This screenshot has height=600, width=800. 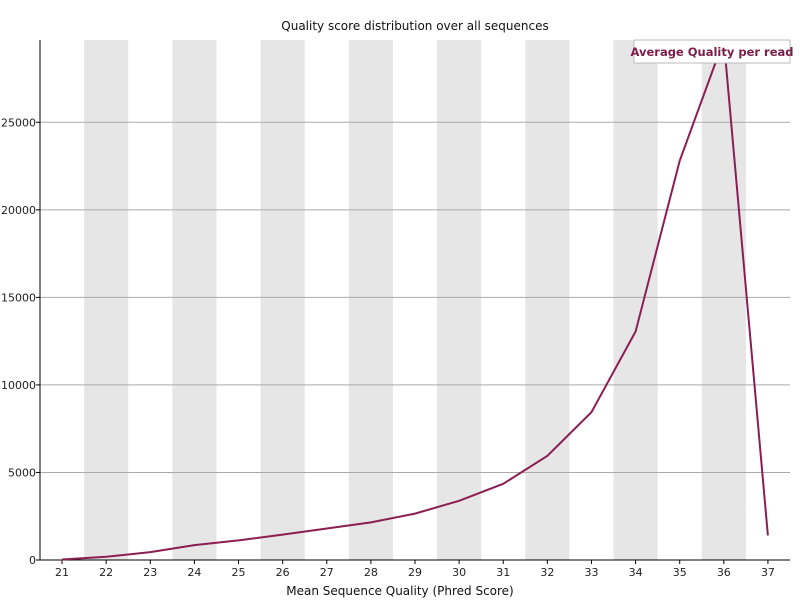 I want to click on y-tick-label-5000: 5000, so click(x=22, y=472).